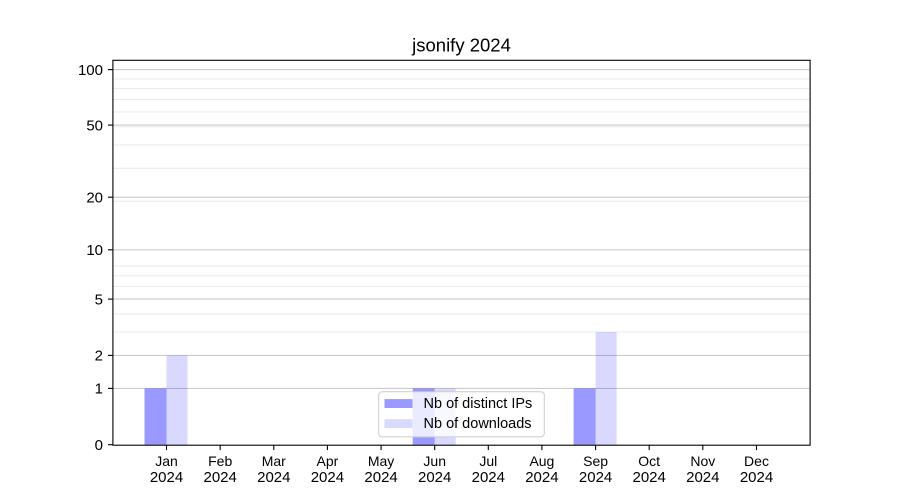 The height and width of the screenshot is (500, 900). Describe the element at coordinates (434, 461) in the screenshot. I see `svg-text: Jun` at that location.